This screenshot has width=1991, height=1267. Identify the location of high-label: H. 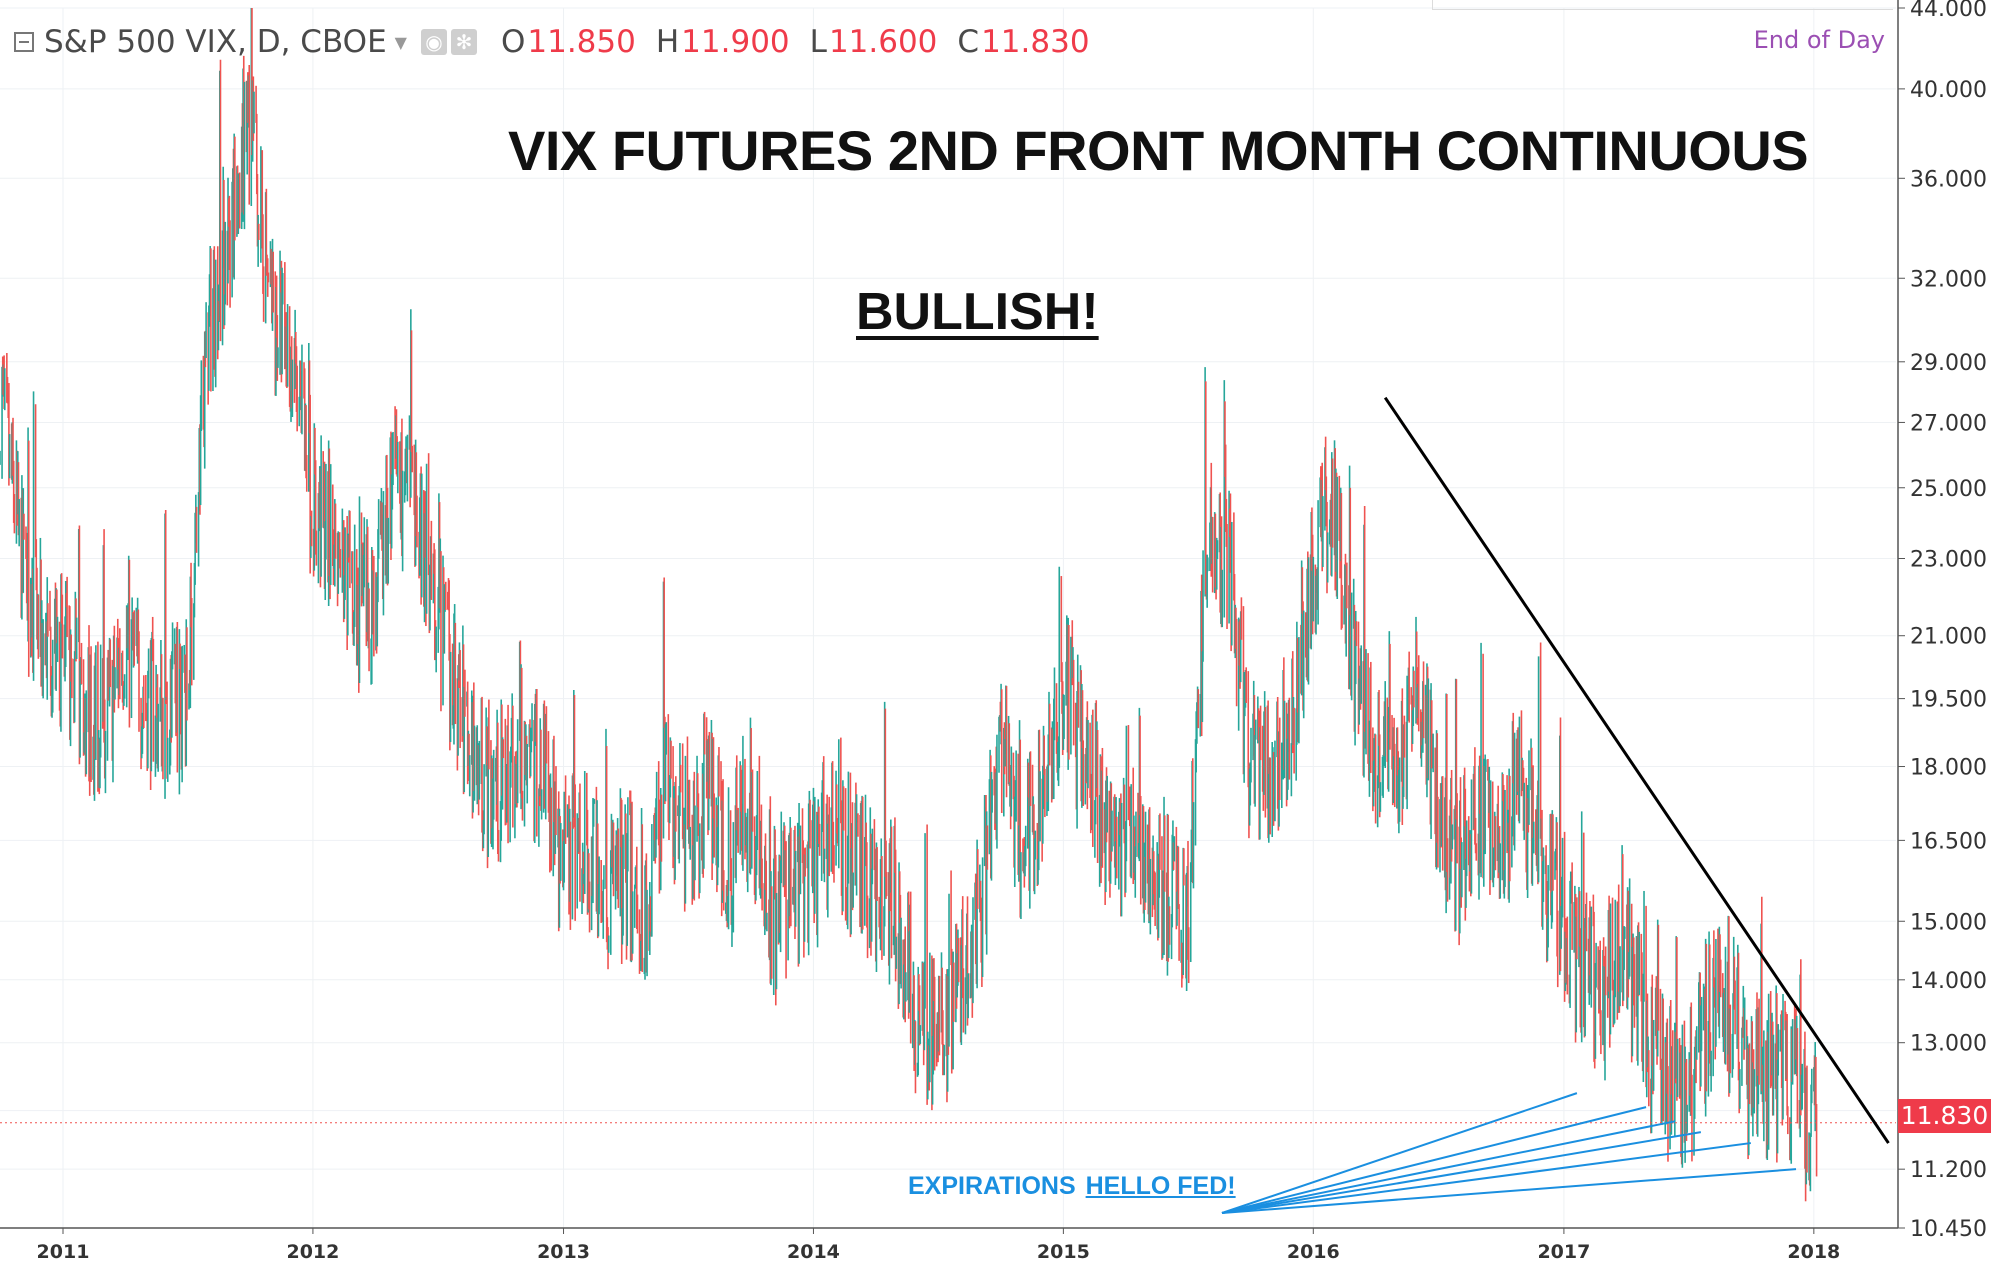
(667, 42).